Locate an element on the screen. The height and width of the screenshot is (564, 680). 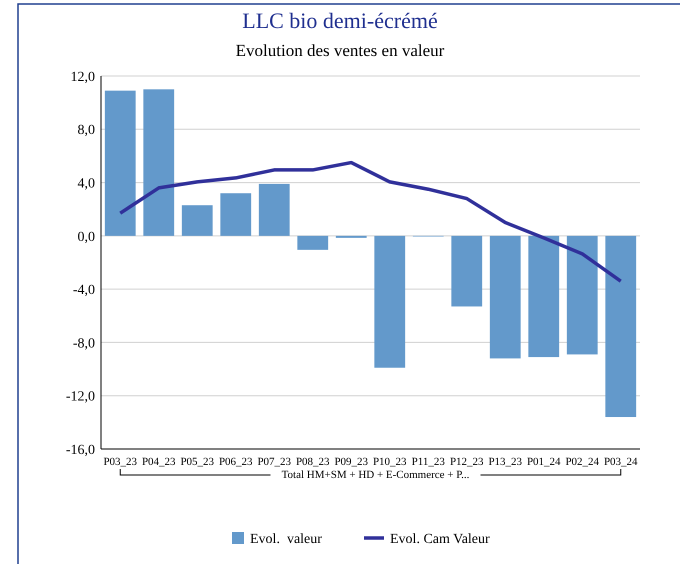
chart-title: LLC bio demi-écrémé is located at coordinates (340, 20).